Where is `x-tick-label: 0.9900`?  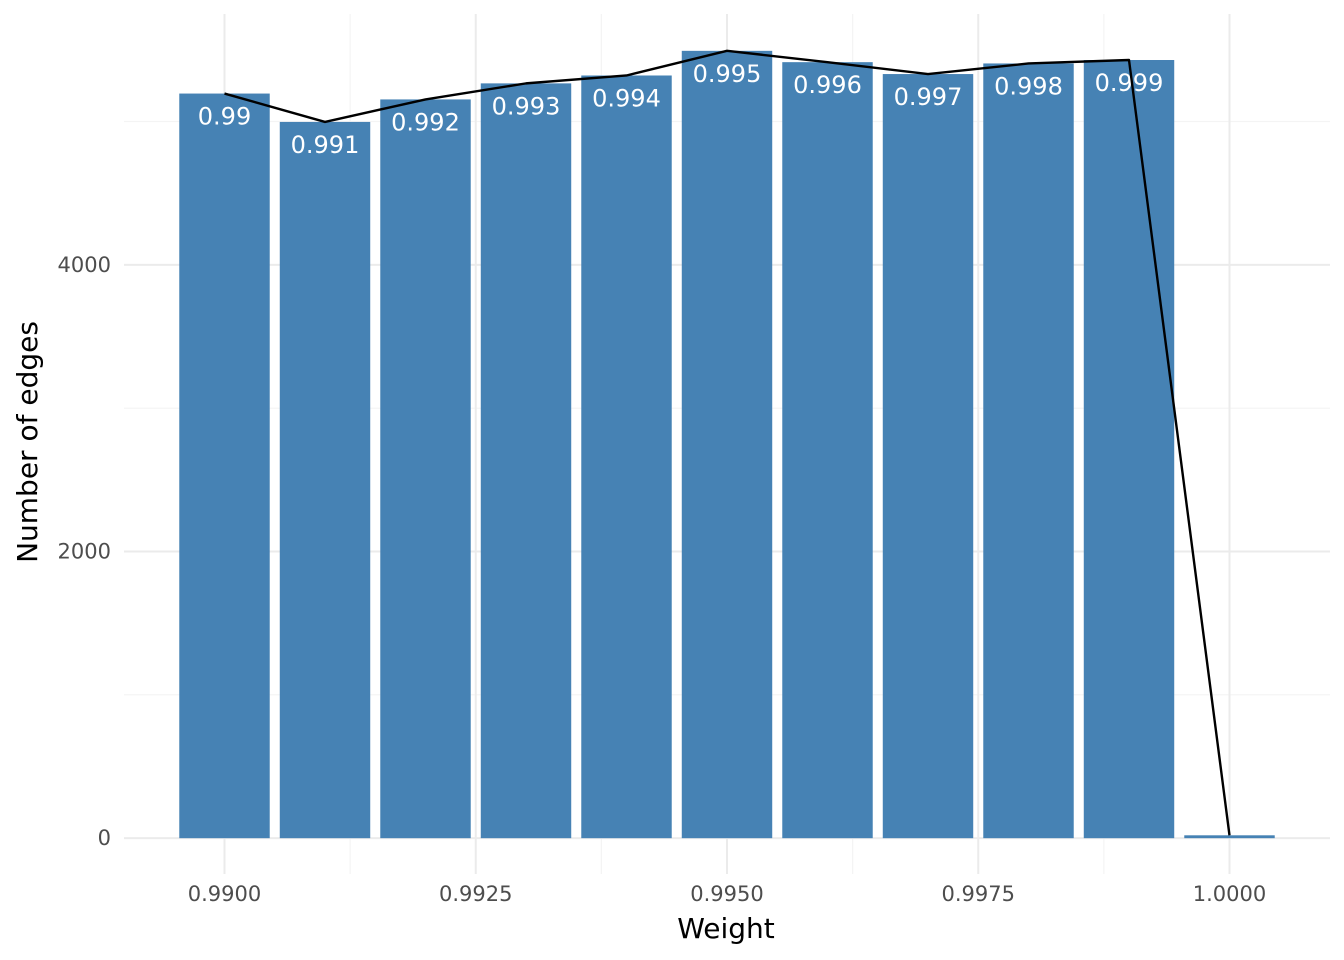 x-tick-label: 0.9900 is located at coordinates (224, 894).